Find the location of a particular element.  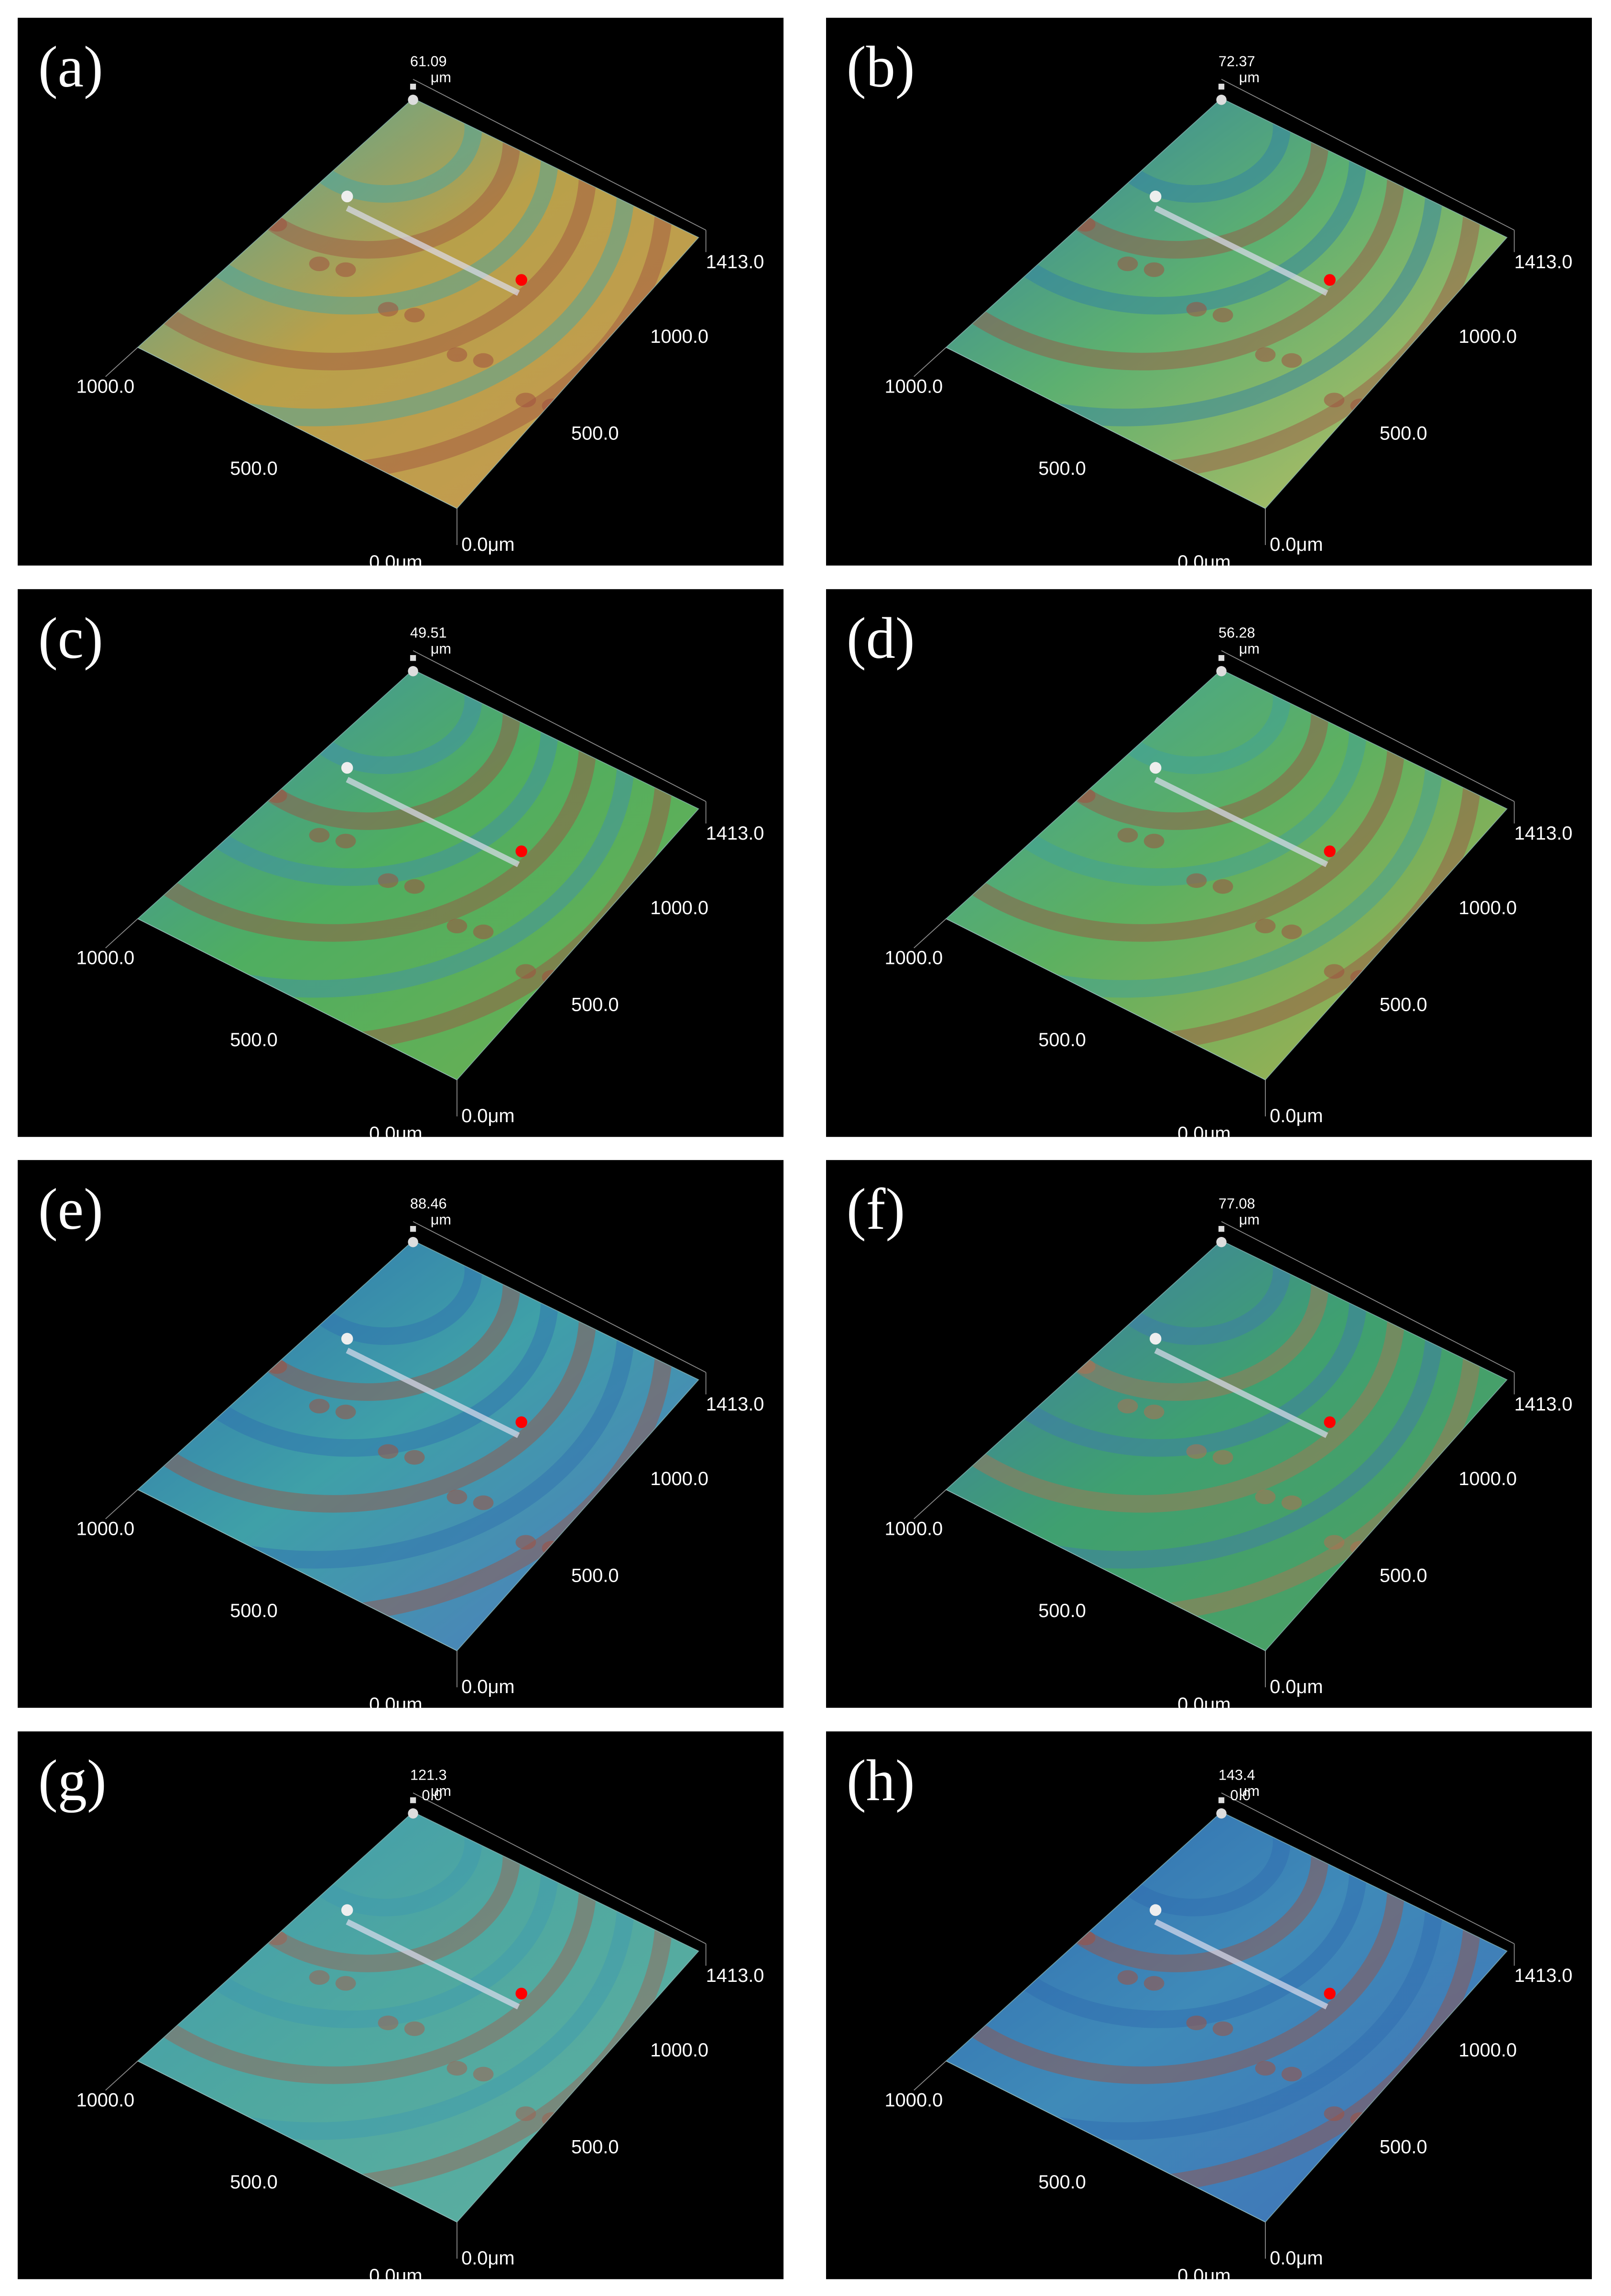

z-max: 72.37 is located at coordinates (1237, 61).